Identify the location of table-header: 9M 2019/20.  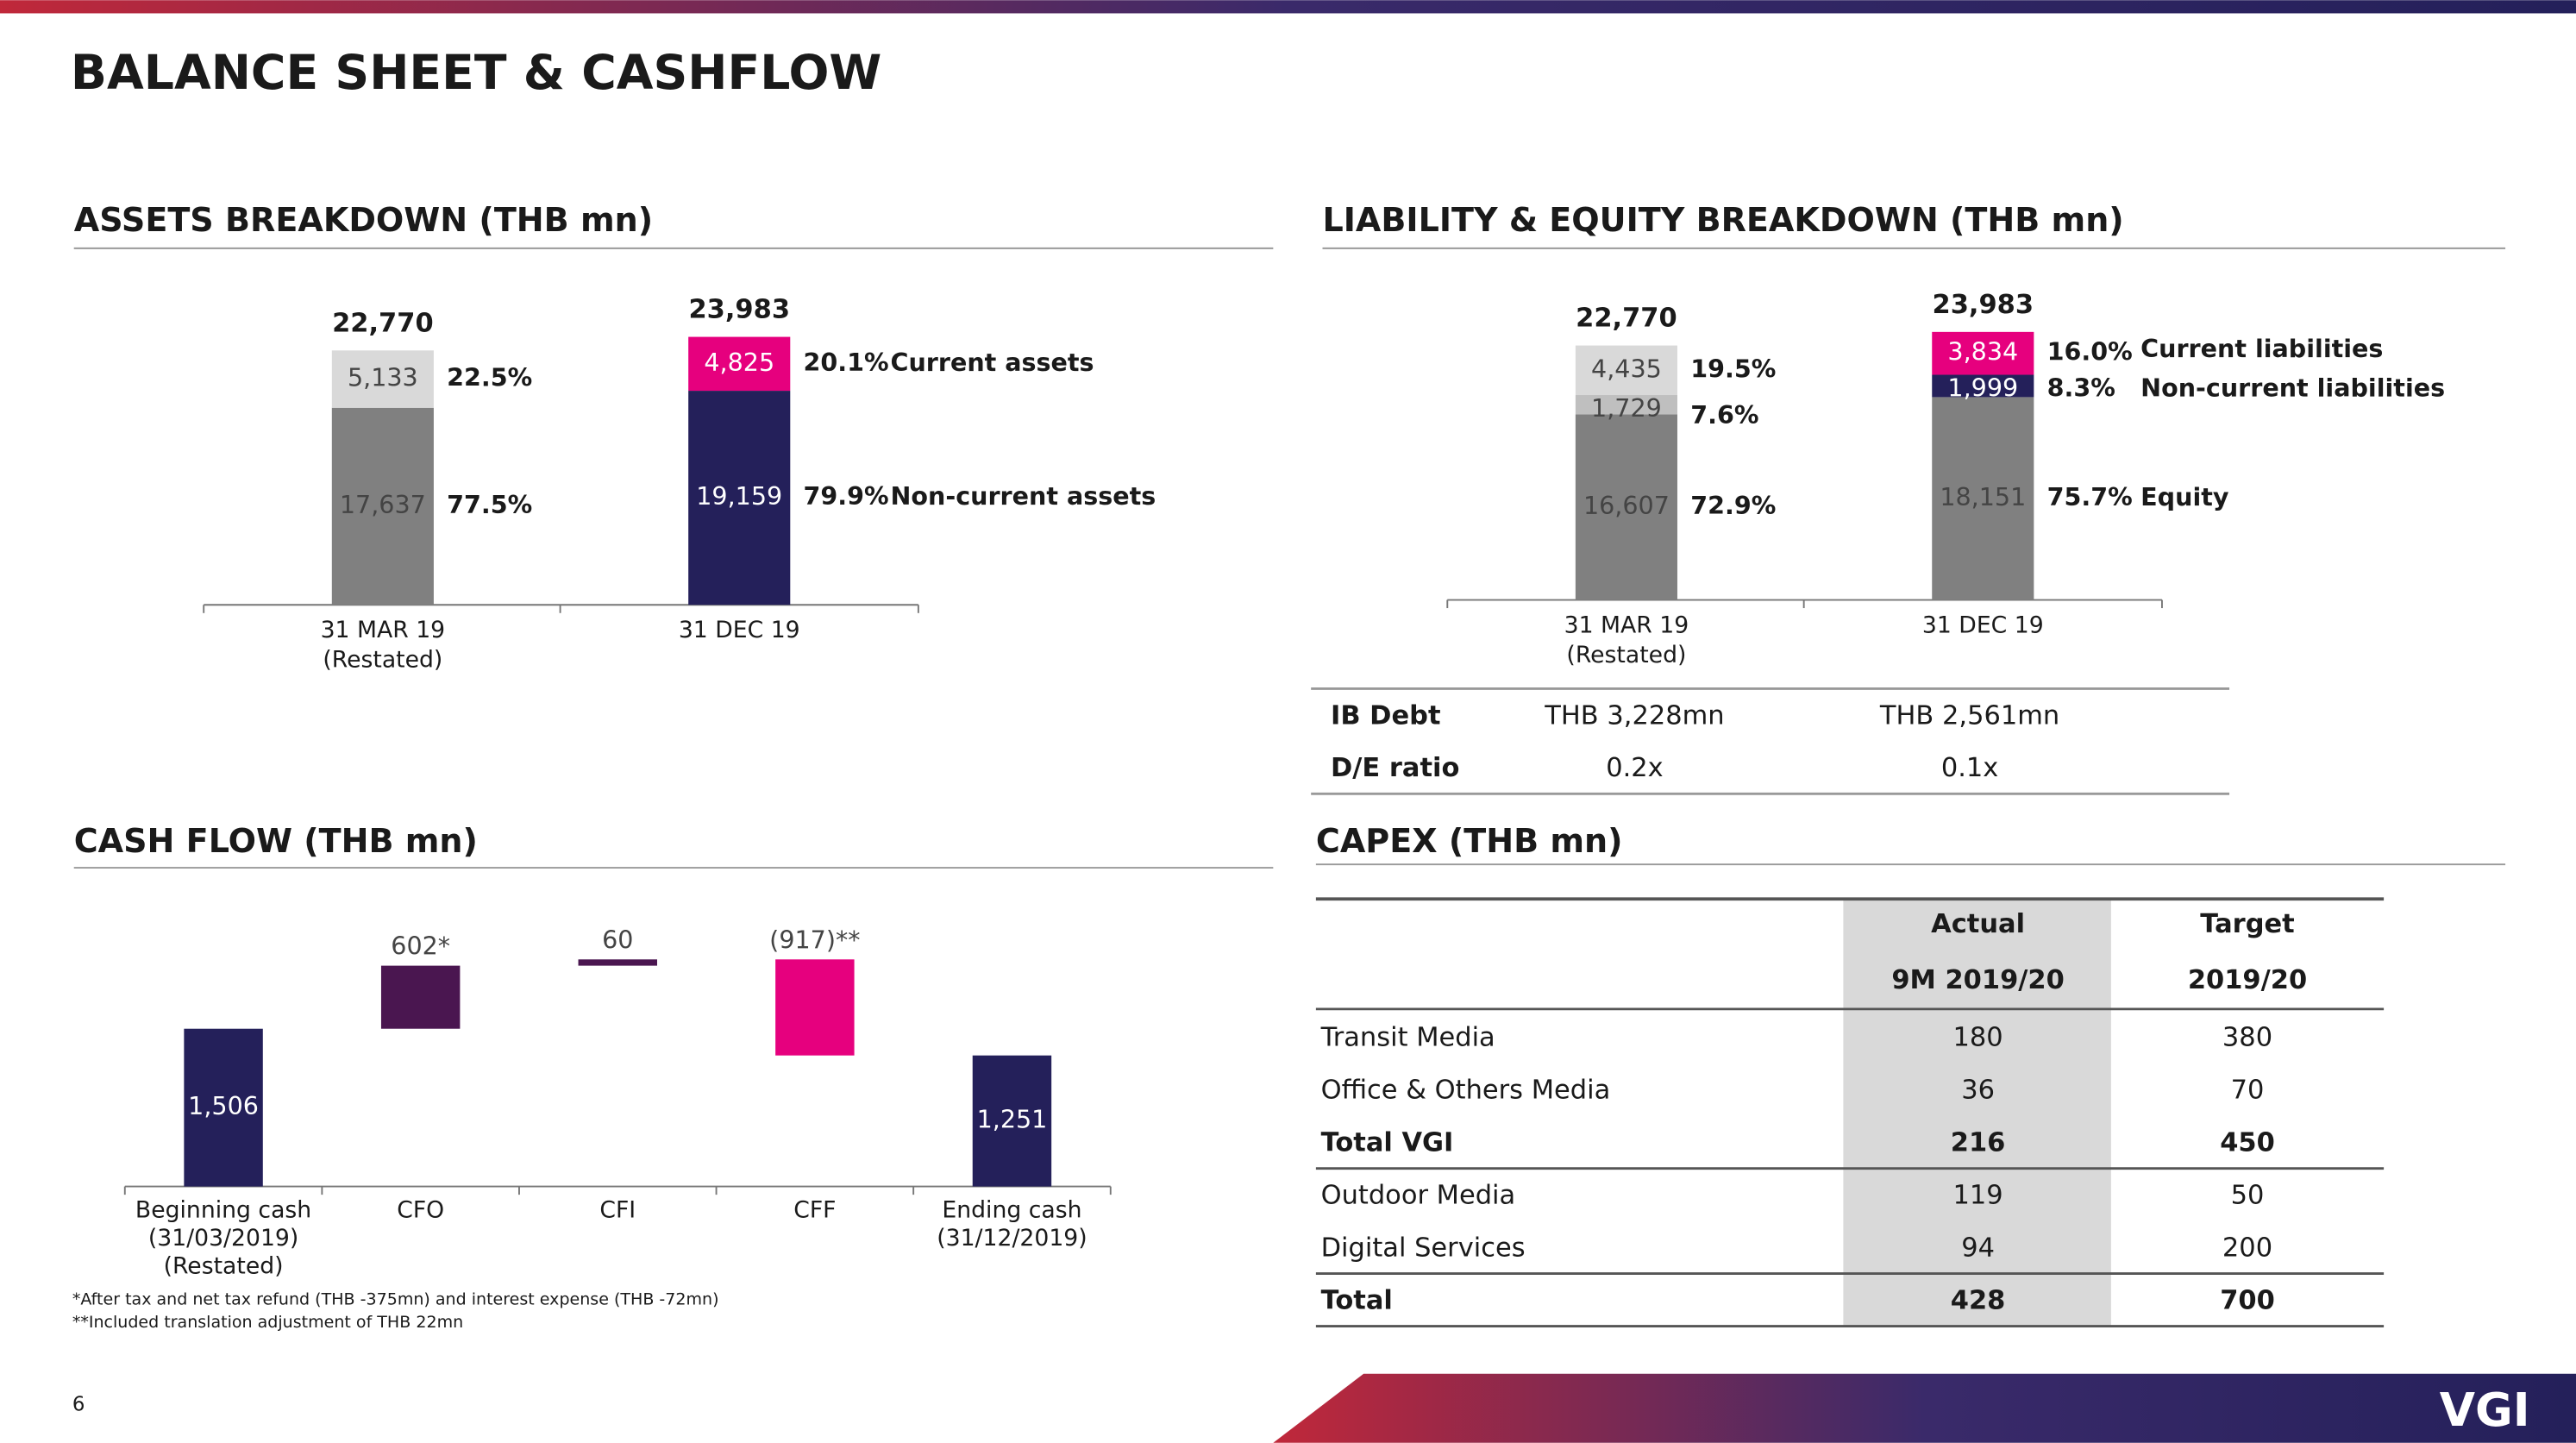
(1977, 980).